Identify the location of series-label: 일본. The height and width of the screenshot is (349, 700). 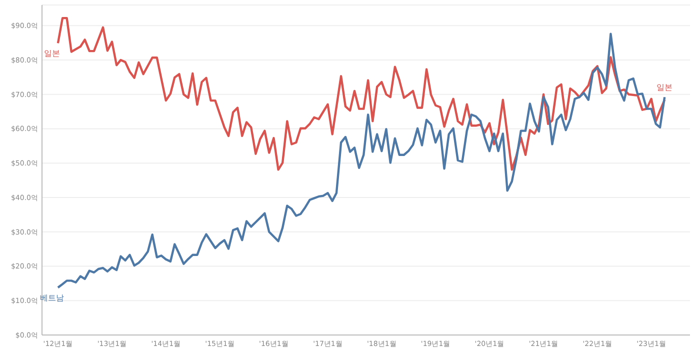
(52, 53).